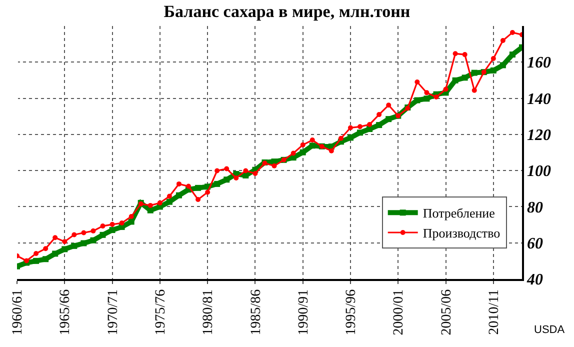  What do you see at coordinates (66, 312) in the screenshot?
I see `x-tick-label: 1965/66` at bounding box center [66, 312].